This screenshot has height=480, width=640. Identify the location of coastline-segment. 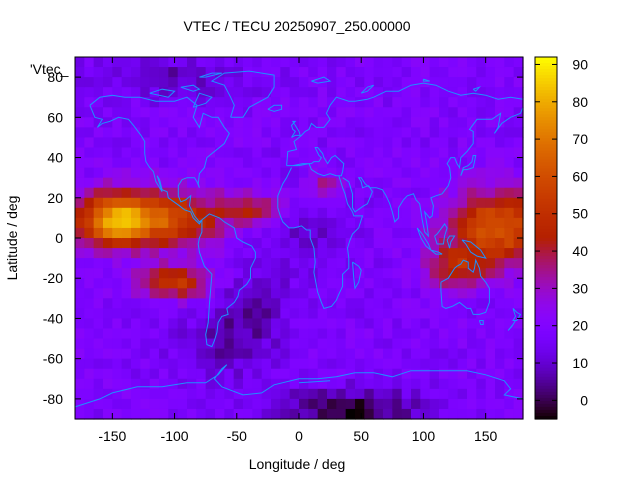
(426, 80).